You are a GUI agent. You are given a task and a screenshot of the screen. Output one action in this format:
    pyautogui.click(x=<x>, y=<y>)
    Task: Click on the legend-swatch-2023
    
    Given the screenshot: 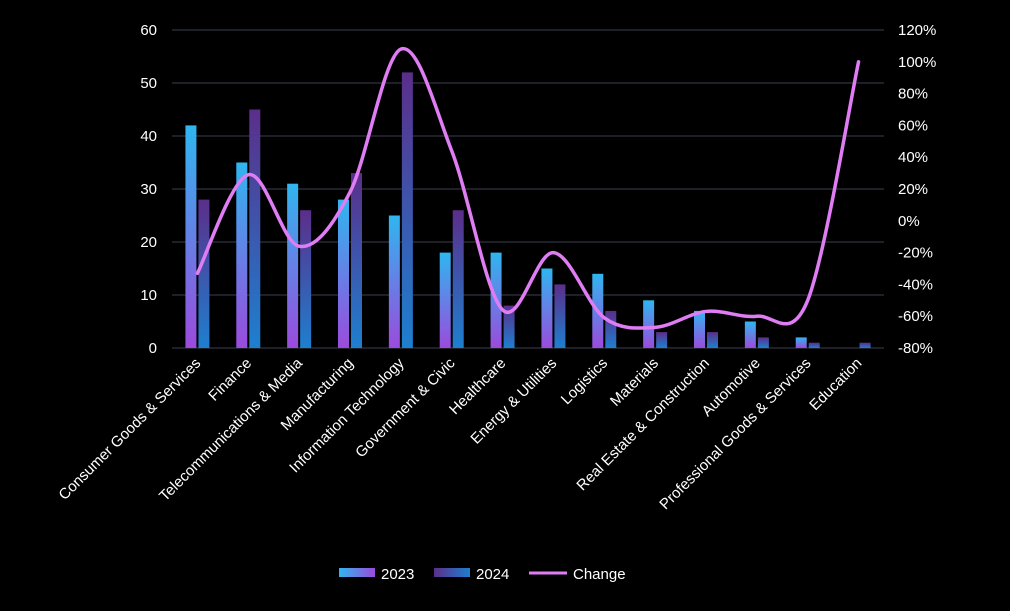 What is the action you would take?
    pyautogui.click(x=357, y=572)
    